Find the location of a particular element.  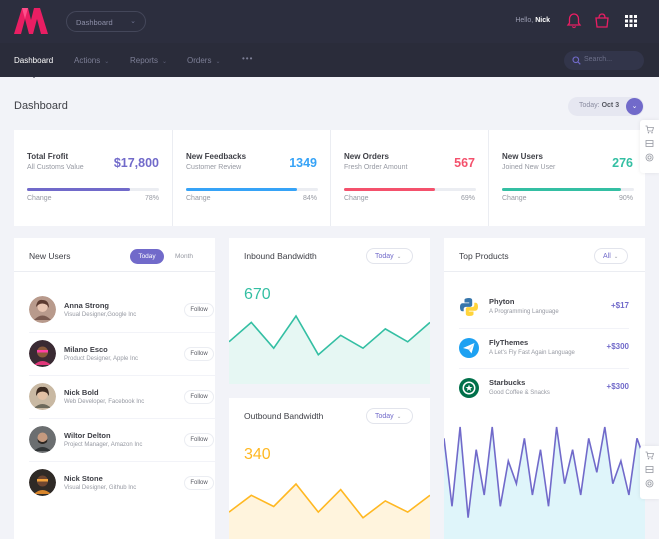

product-desc: Good Coffee & Snacks is located at coordinates (519, 393).